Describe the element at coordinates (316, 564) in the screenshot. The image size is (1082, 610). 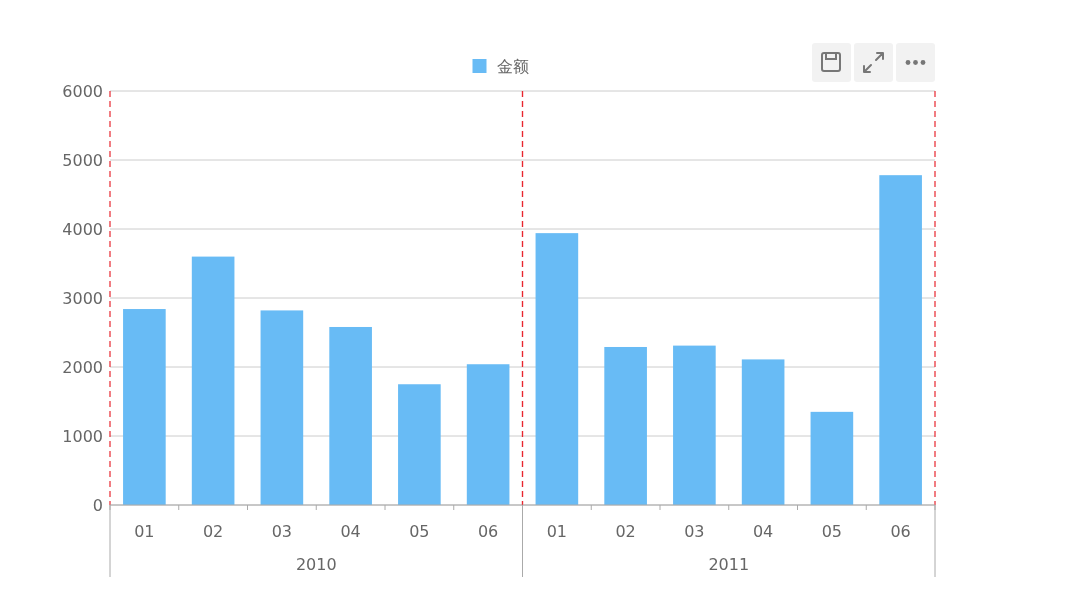
I see `x-axis-title: 2010` at that location.